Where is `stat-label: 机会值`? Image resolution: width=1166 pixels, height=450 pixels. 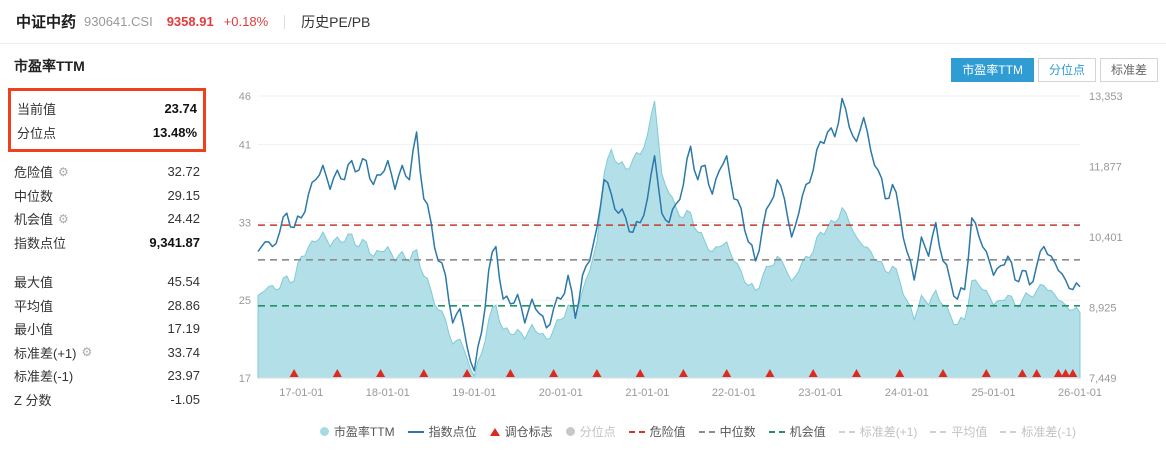
stat-label: 机会值 is located at coordinates (34, 220).